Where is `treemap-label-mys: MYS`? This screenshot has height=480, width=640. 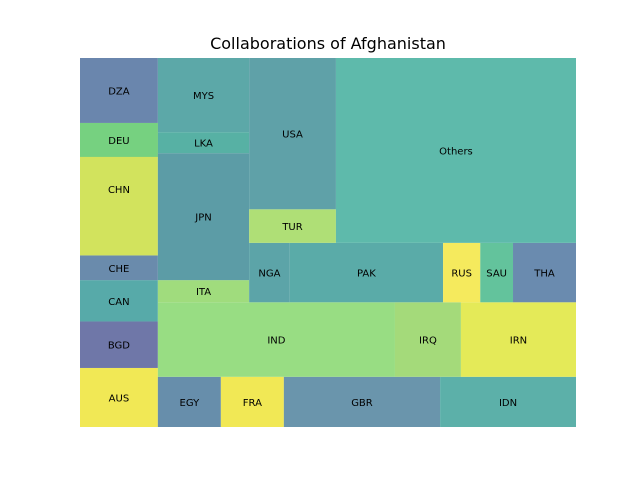 treemap-label-mys: MYS is located at coordinates (203, 96).